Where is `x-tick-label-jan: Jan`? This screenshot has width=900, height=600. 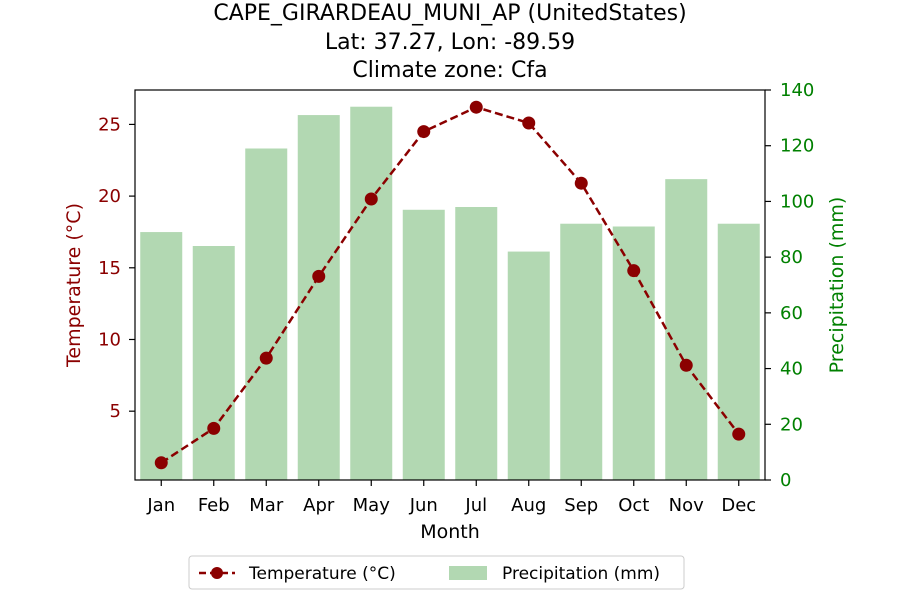 x-tick-label-jan: Jan is located at coordinates (160, 505).